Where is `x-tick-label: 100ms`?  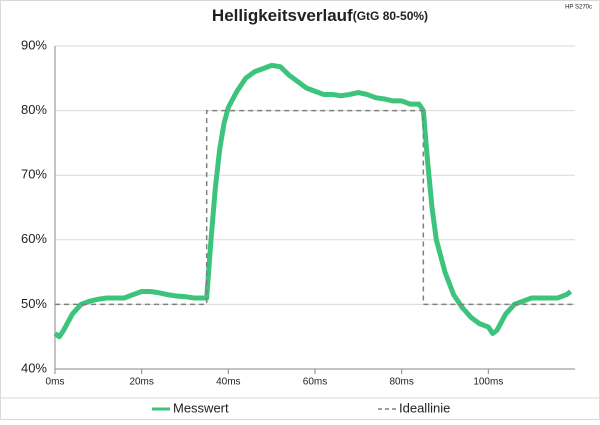 x-tick-label: 100ms is located at coordinates (488, 382).